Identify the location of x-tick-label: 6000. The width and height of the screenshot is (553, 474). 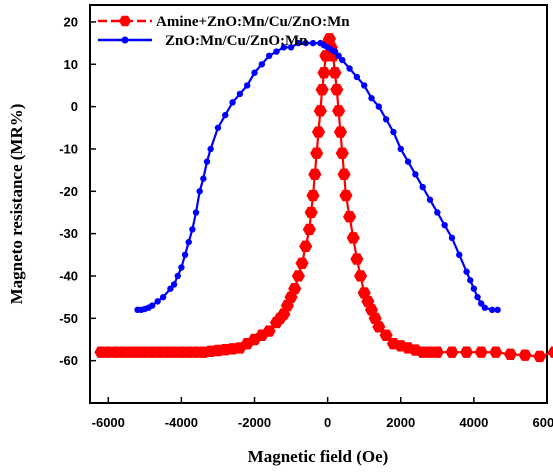
(543, 422).